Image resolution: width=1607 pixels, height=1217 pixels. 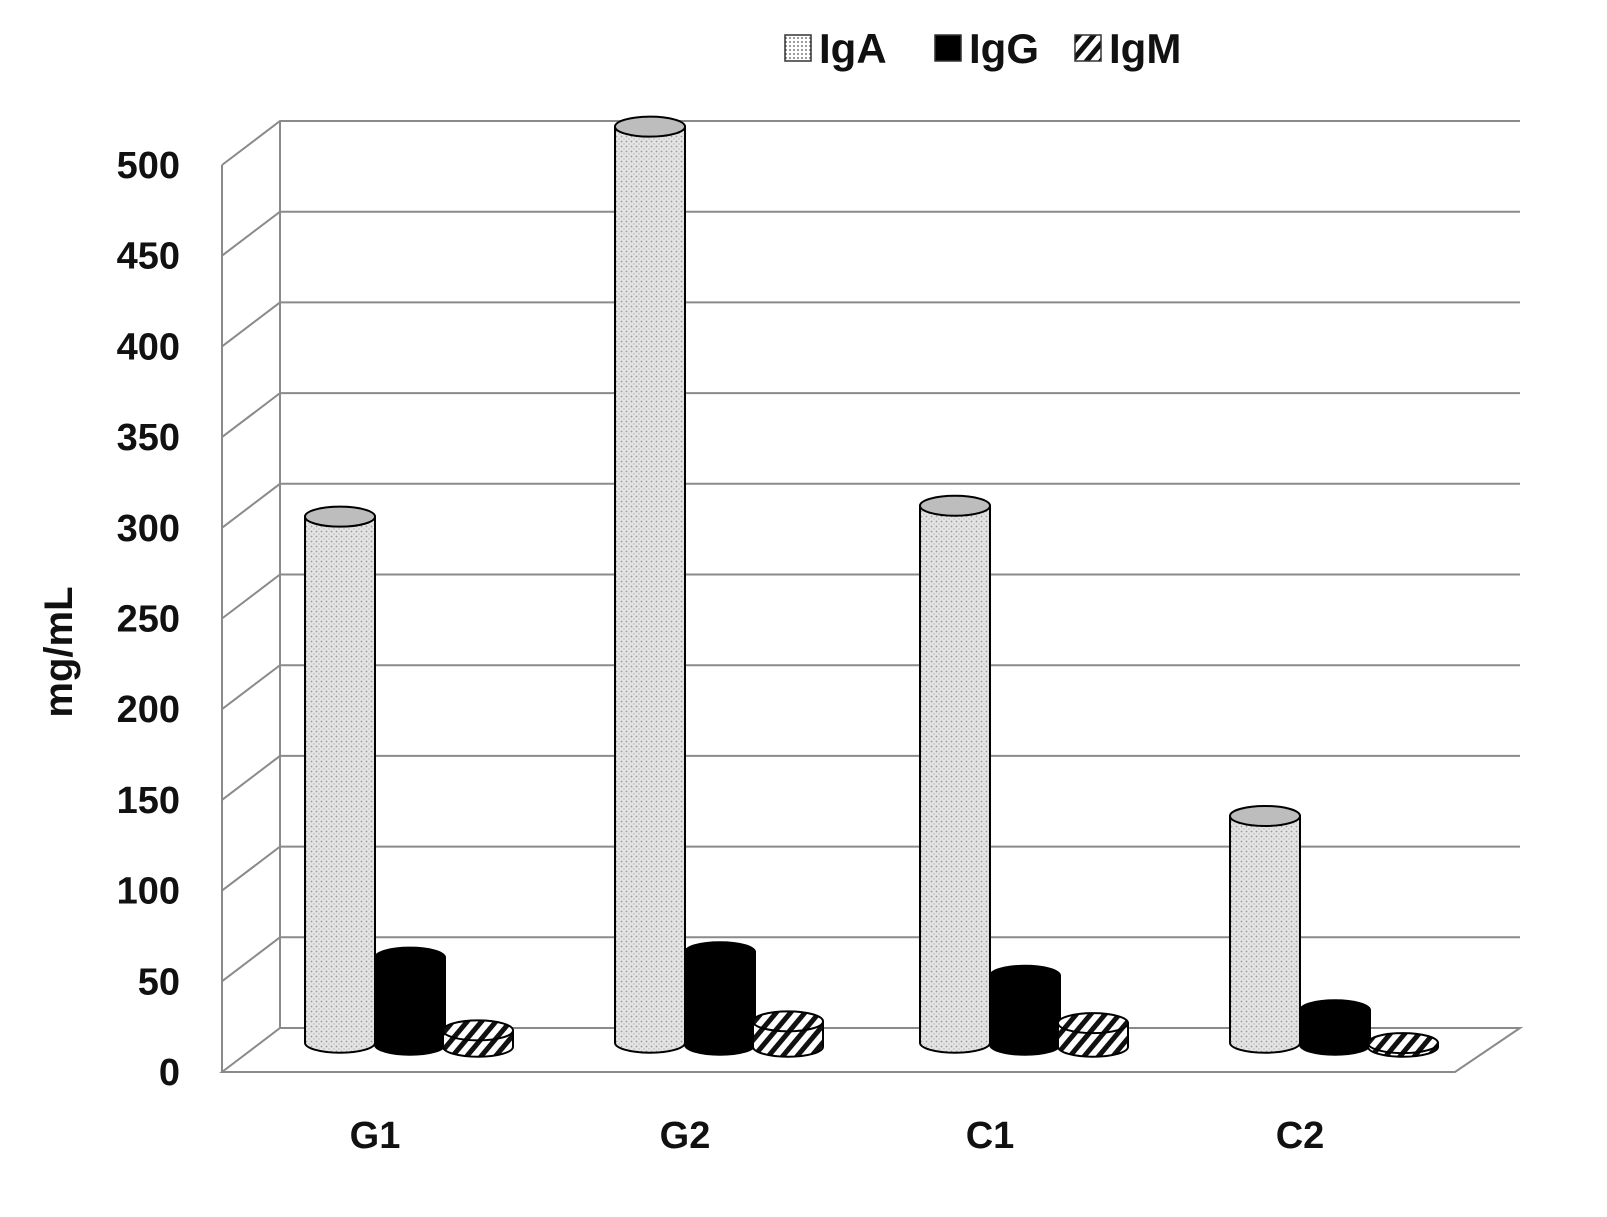 I want to click on y-axis: 0 50 100 150 200 250 300 350 400 450 500, so click(x=148, y=619).